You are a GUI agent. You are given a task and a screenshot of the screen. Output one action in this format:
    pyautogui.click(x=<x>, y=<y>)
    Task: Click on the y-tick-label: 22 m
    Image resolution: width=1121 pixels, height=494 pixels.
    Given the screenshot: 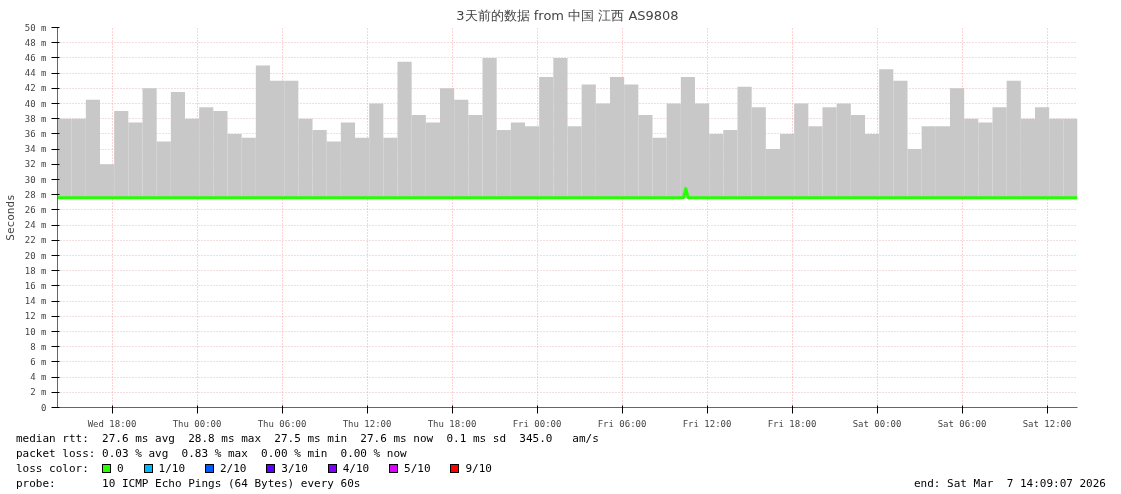 What is the action you would take?
    pyautogui.click(x=35, y=240)
    